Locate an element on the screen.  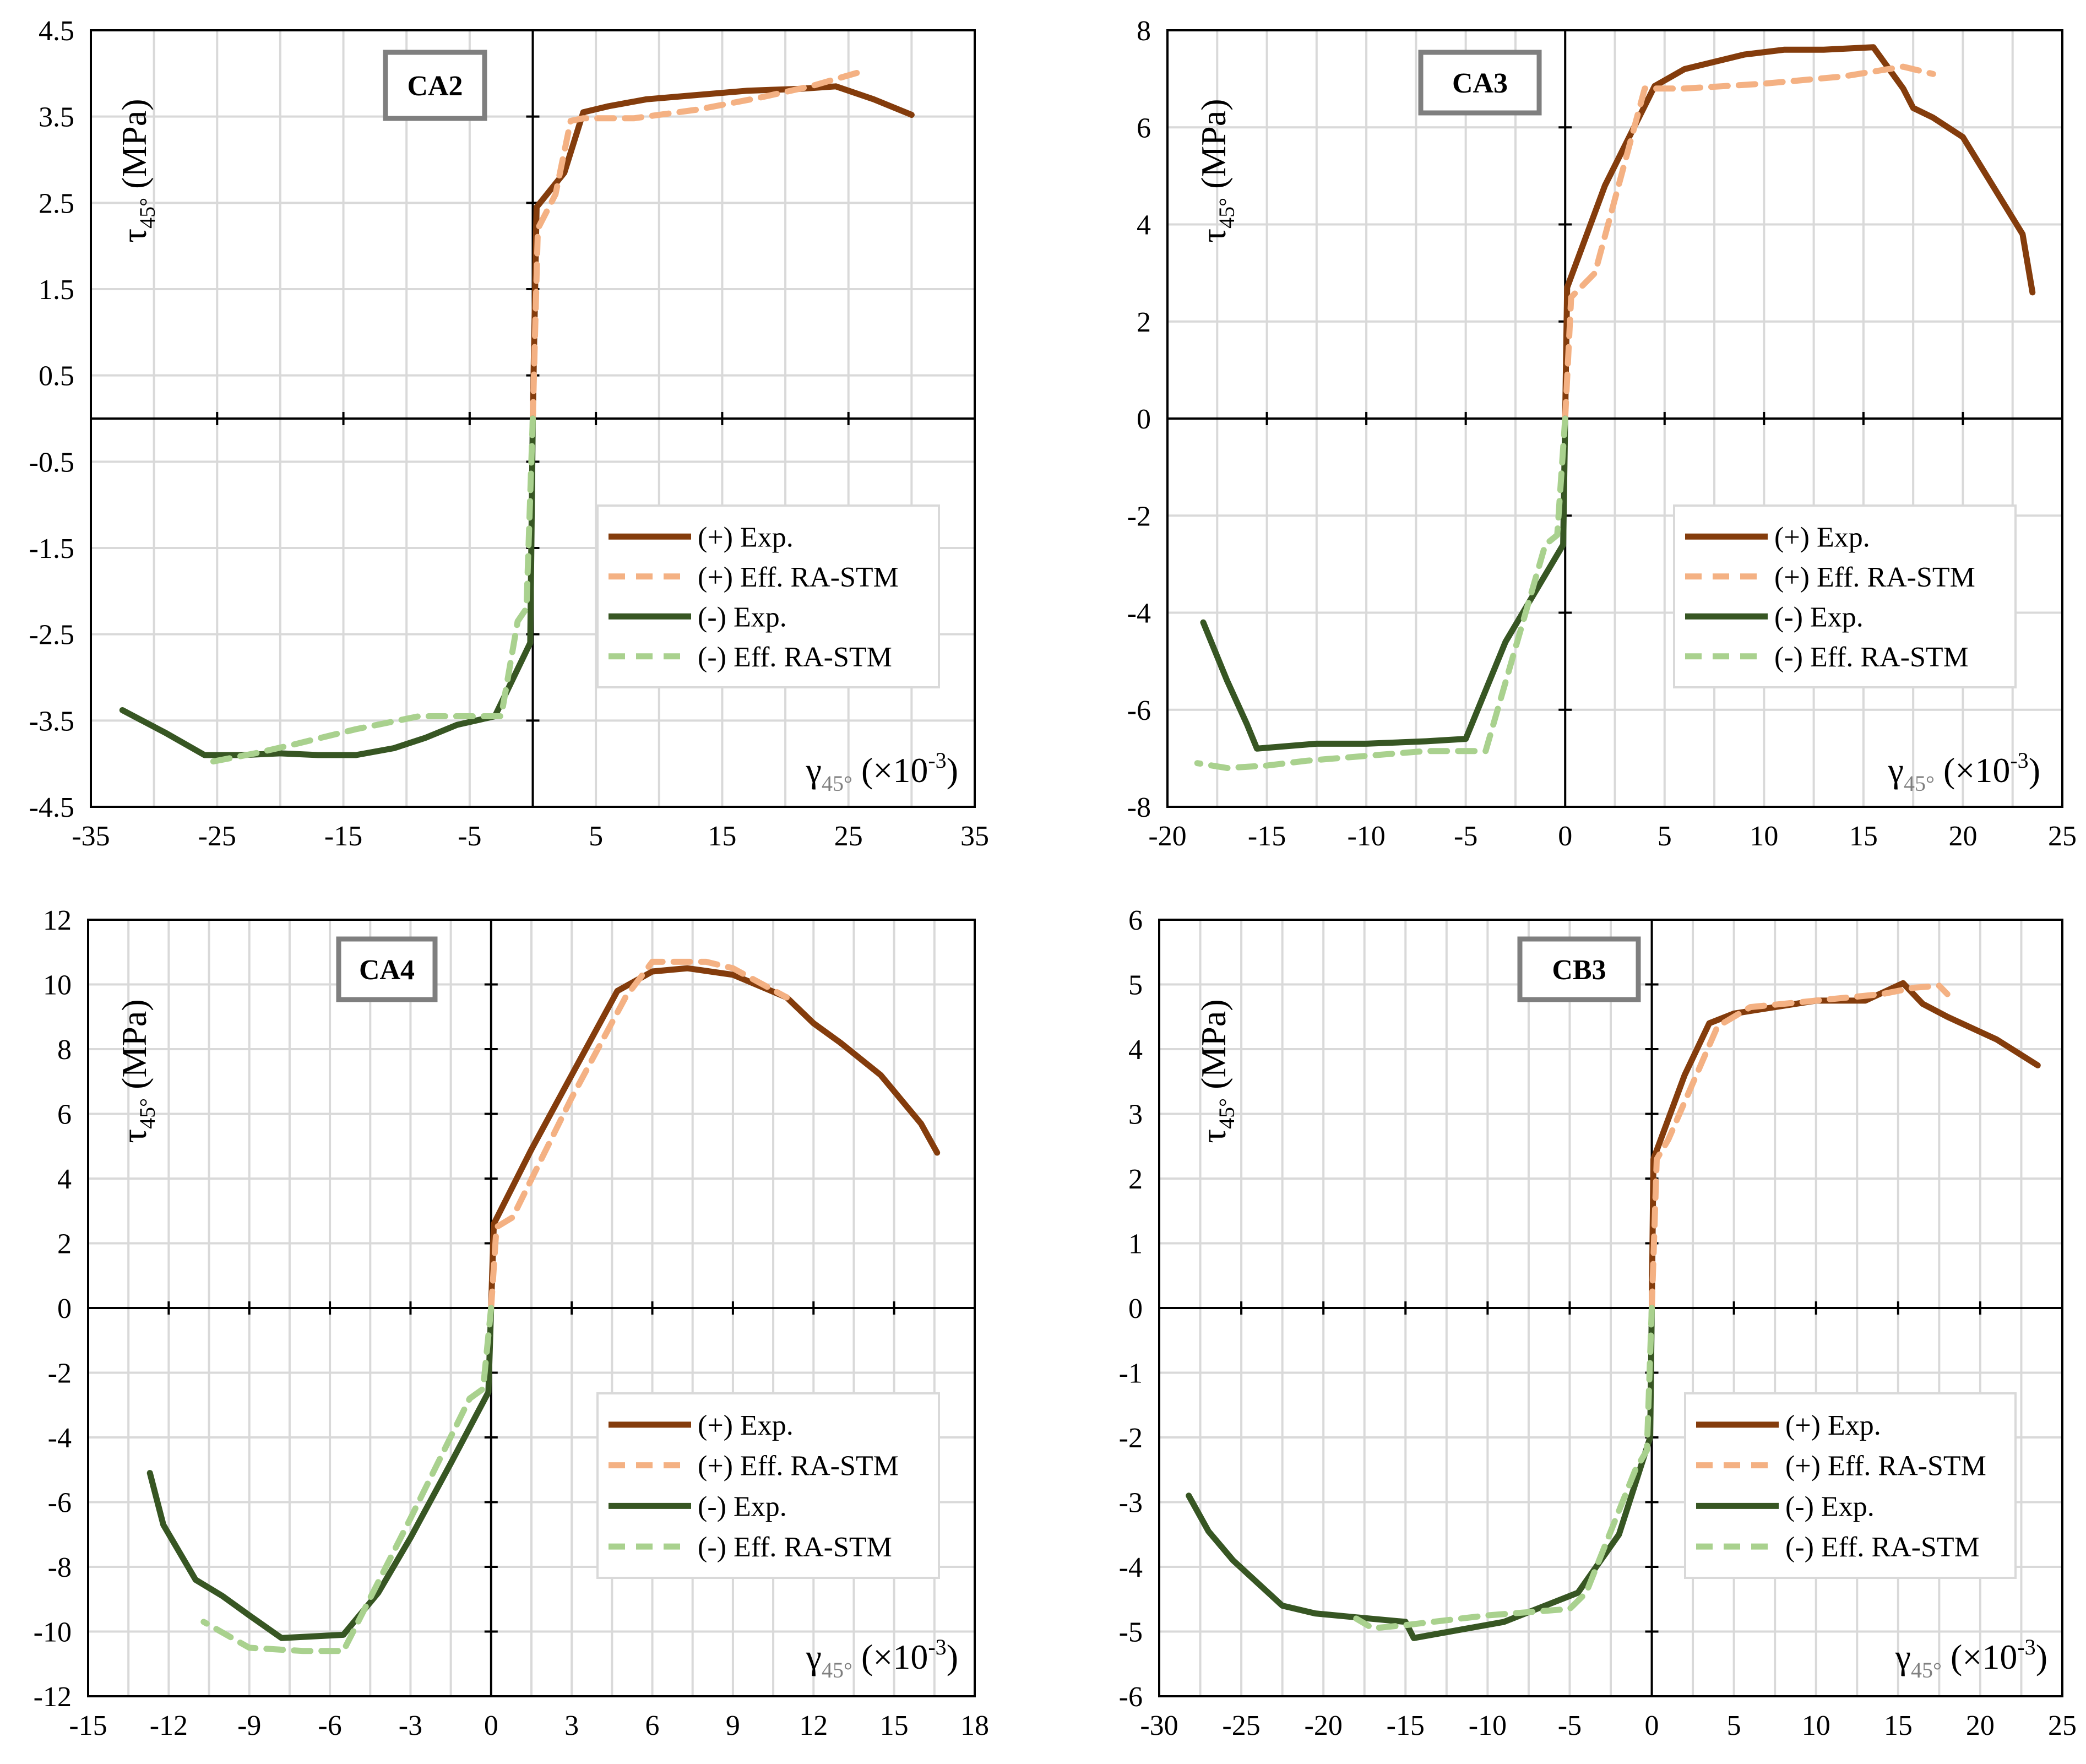
y-tick-label: 4.5 is located at coordinates (56, 31).